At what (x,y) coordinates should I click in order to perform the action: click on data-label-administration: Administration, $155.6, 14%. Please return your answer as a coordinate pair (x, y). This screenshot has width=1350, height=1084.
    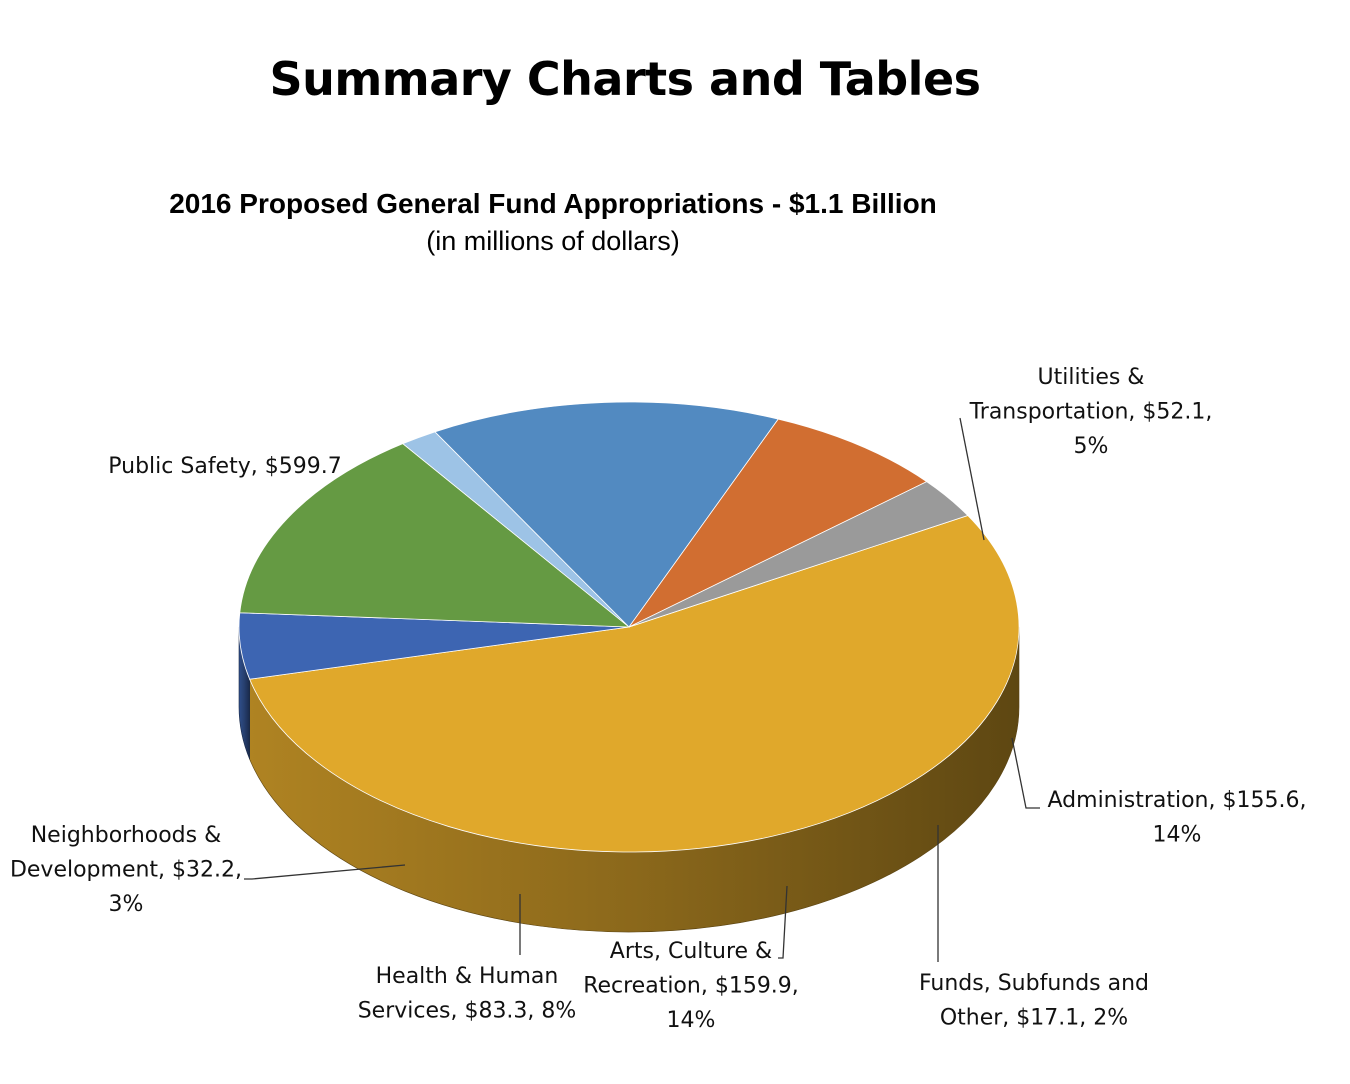
    Looking at the image, I should click on (1177, 818).